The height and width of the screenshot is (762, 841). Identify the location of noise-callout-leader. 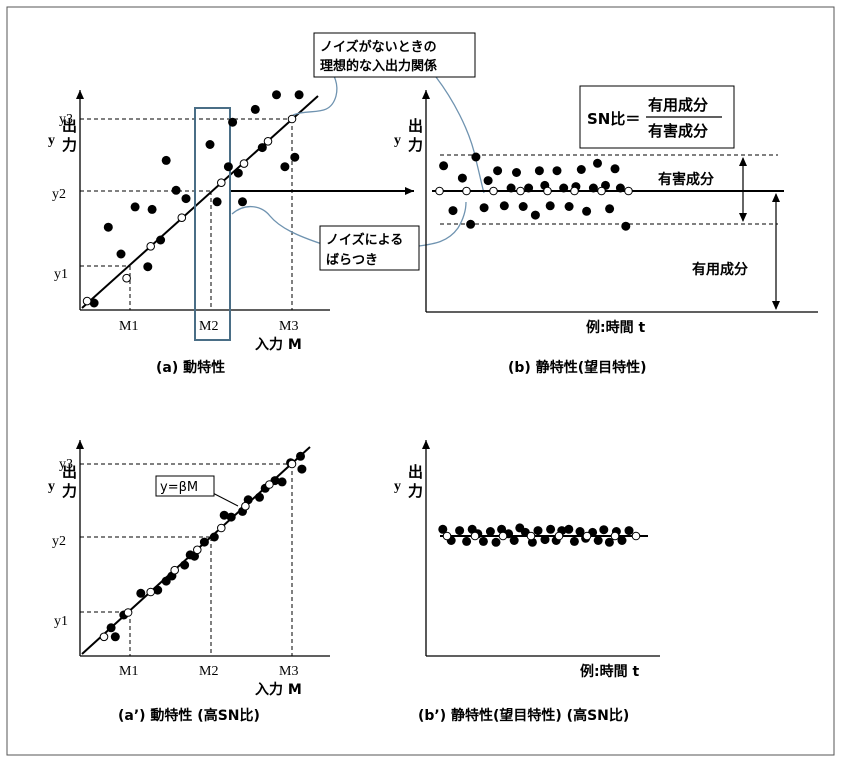
(277, 225).